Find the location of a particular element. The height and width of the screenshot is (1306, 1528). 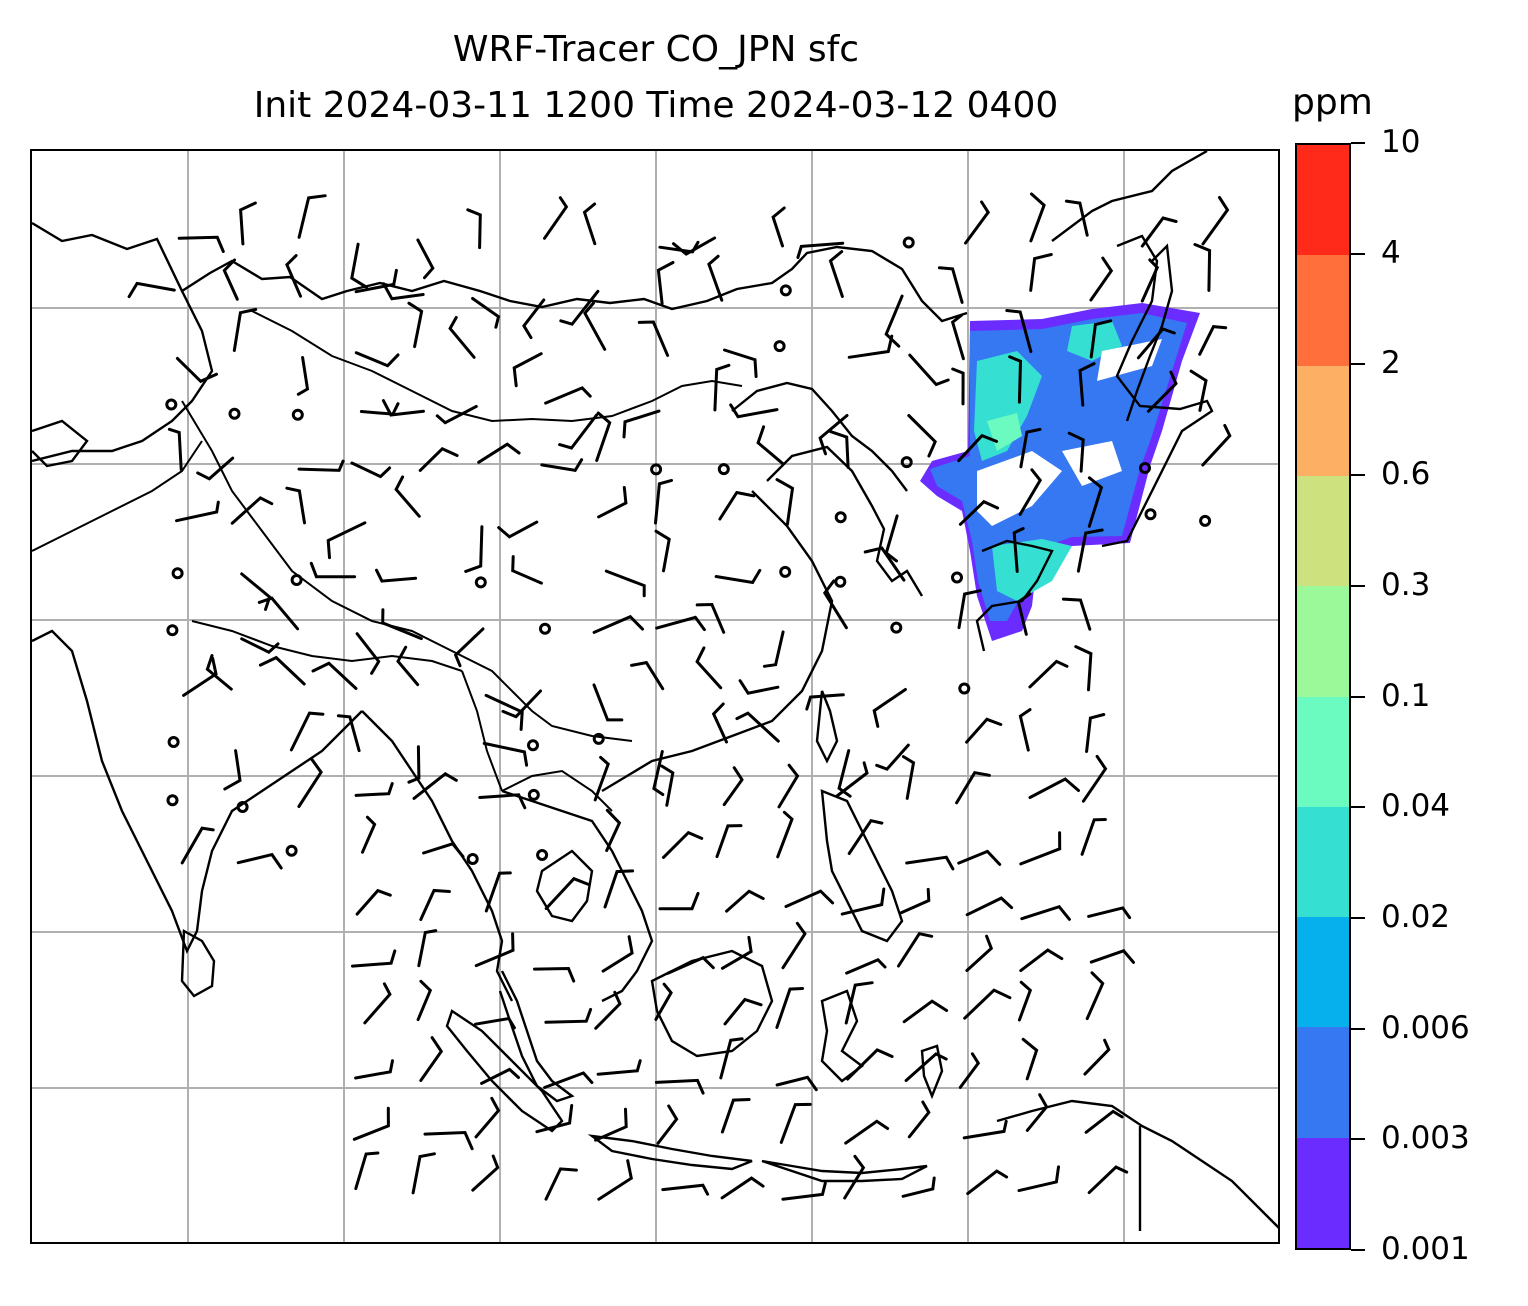

coast-korea-east is located at coordinates (819, 436).